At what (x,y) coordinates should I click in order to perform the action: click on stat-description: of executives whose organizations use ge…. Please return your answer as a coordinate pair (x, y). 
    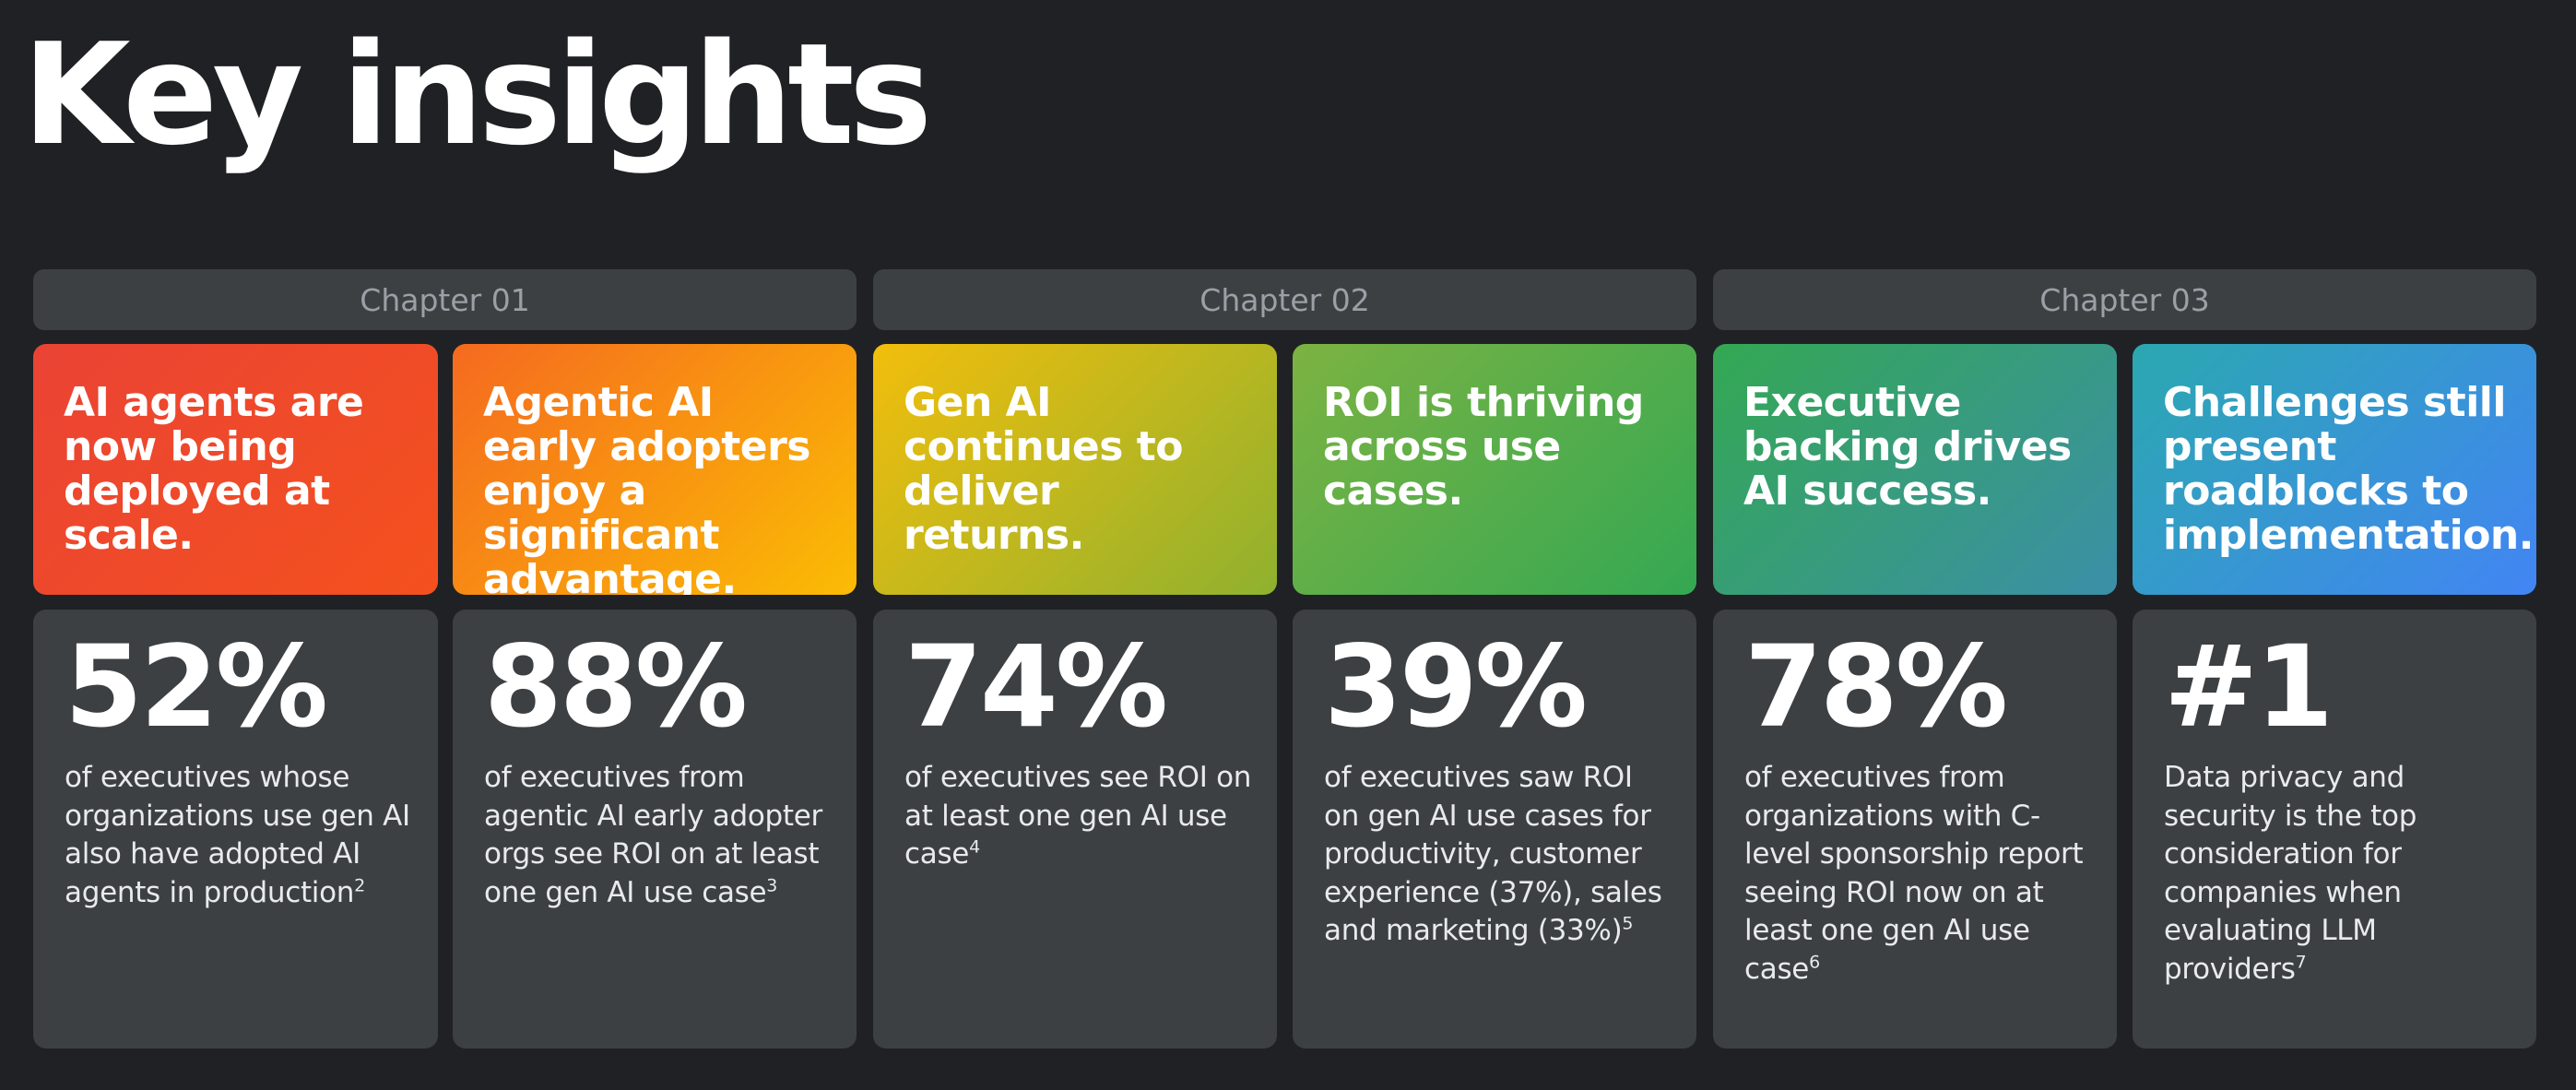
    Looking at the image, I should click on (239, 835).